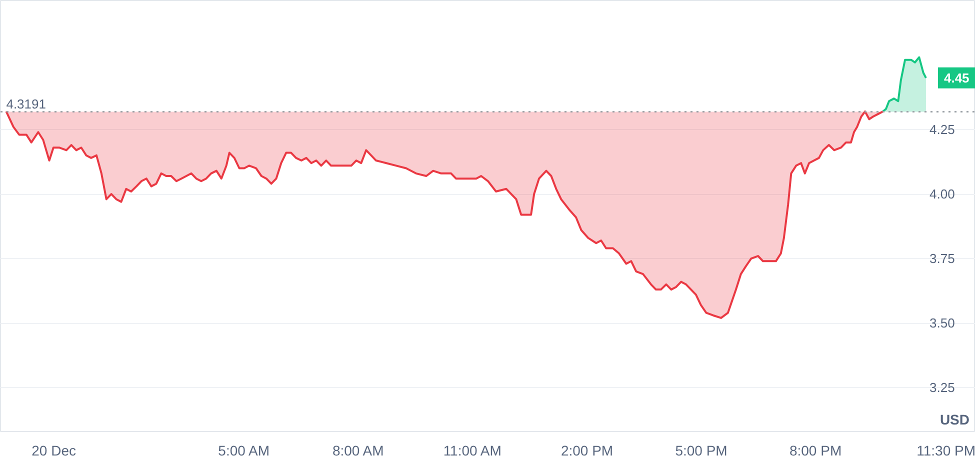 The image size is (975, 461). I want to click on y-tick-label: 3.50, so click(942, 323).